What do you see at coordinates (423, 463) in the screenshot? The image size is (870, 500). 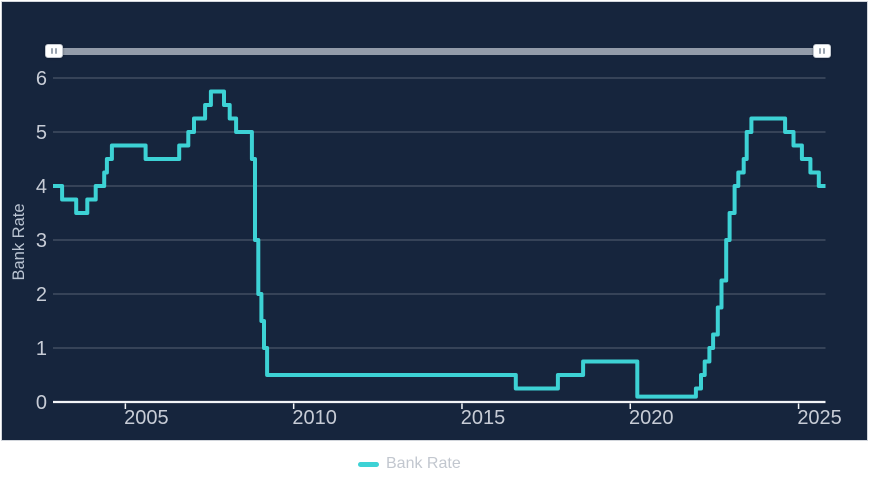 I see `legend-label: Bank Rate` at bounding box center [423, 463].